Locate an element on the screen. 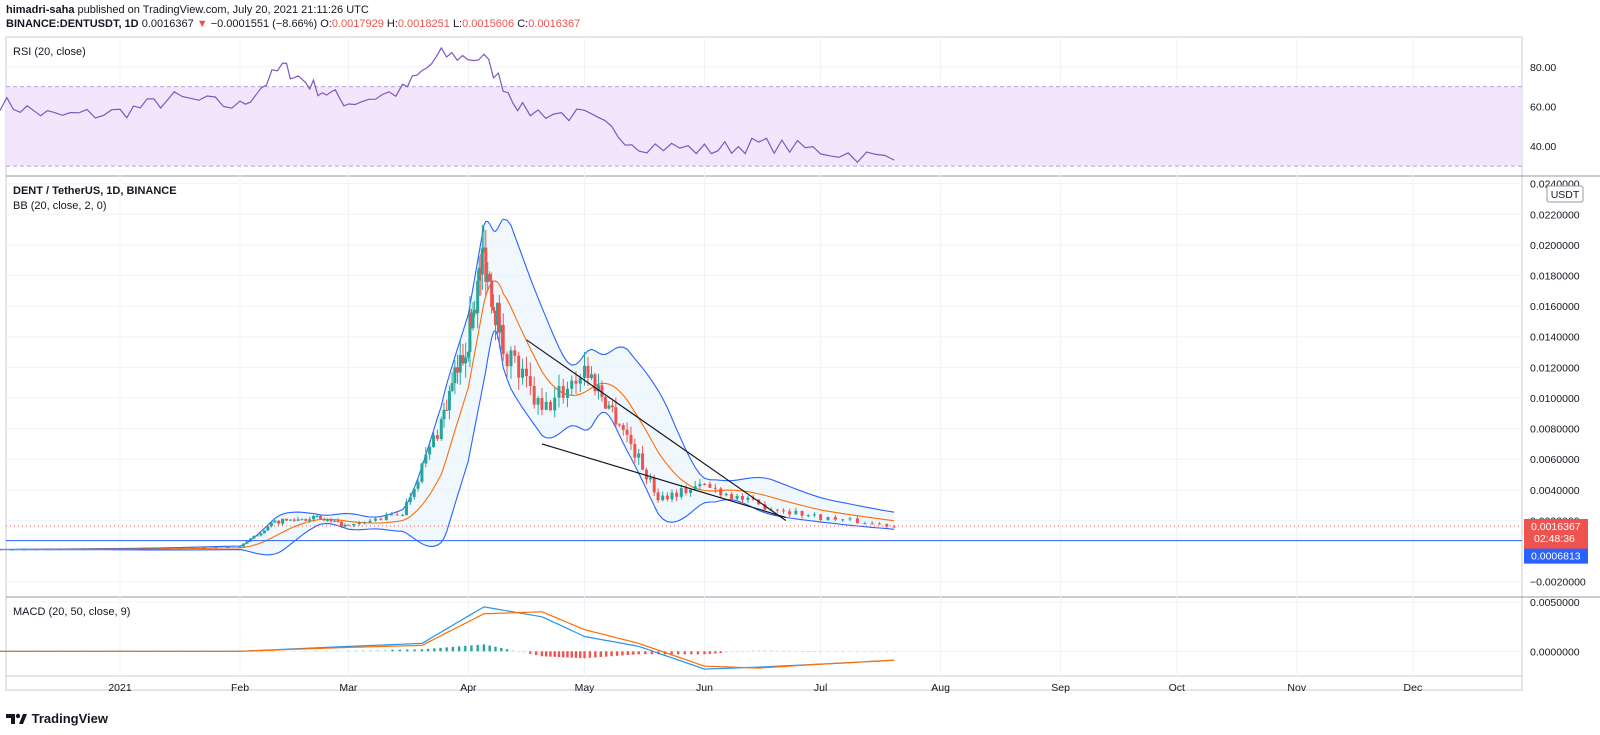  macd-pane-label: MACD (20, 50, close, 9) is located at coordinates (71, 612).